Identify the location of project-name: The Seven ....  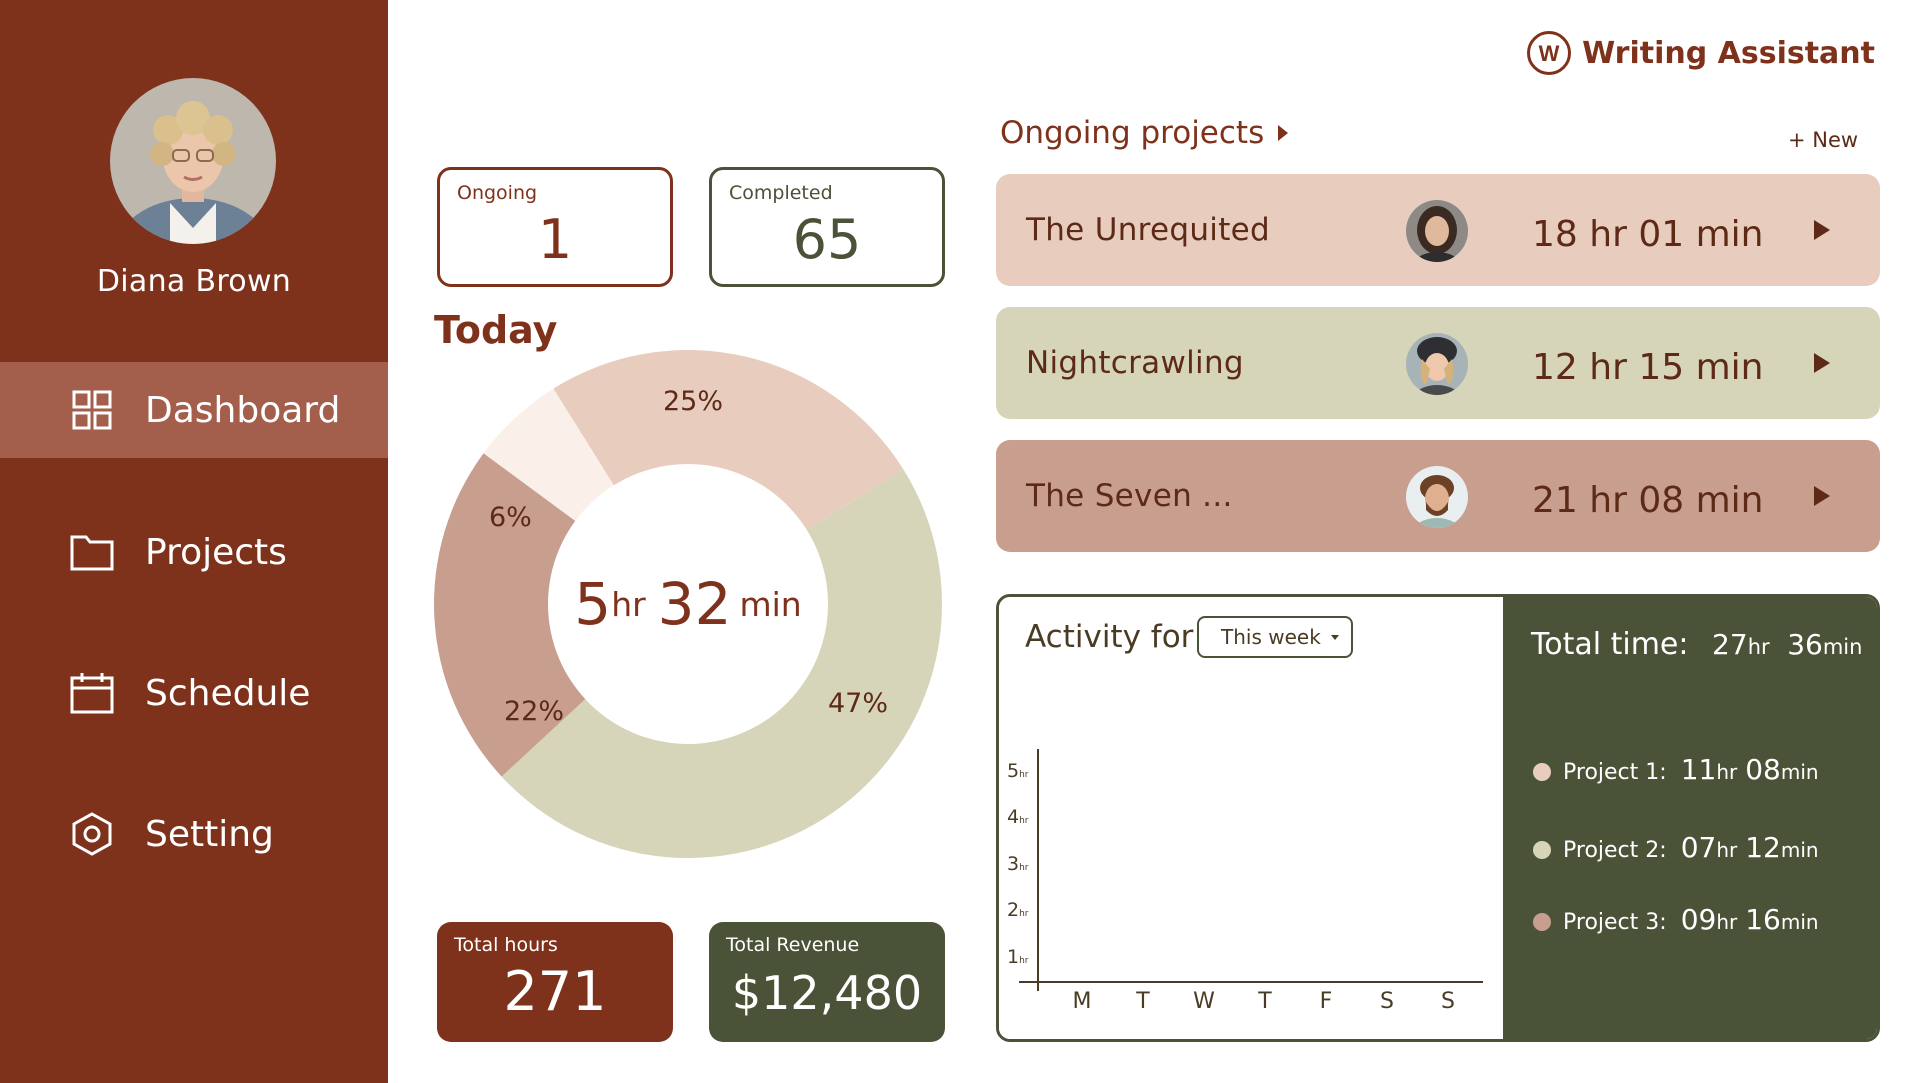
(1129, 496).